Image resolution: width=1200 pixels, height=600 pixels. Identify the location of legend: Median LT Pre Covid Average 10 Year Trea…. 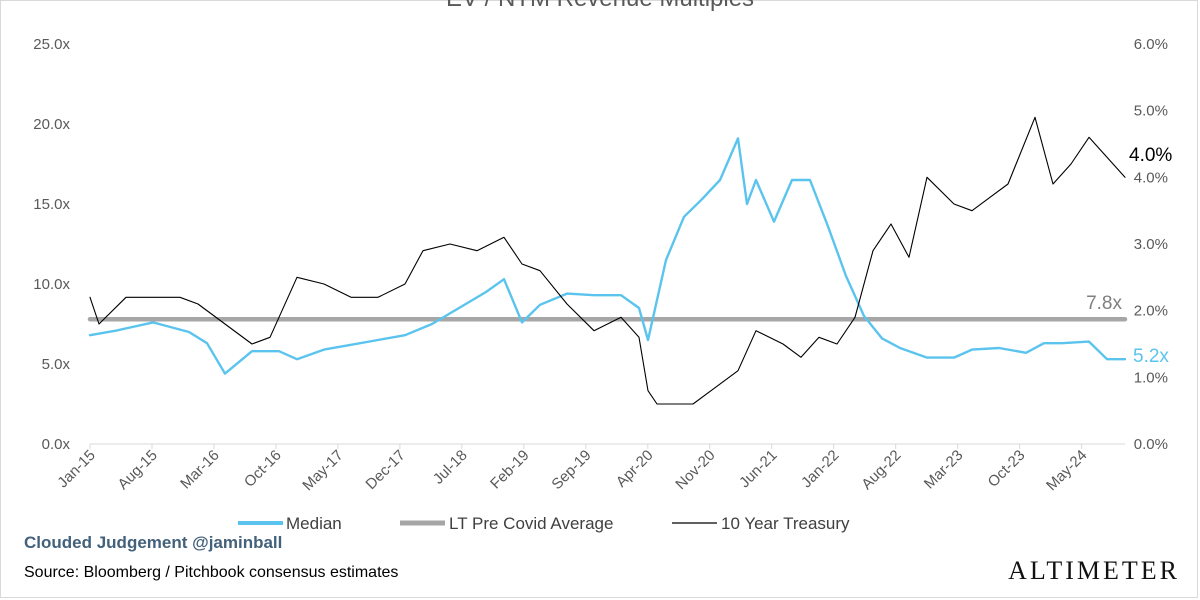
(544, 523).